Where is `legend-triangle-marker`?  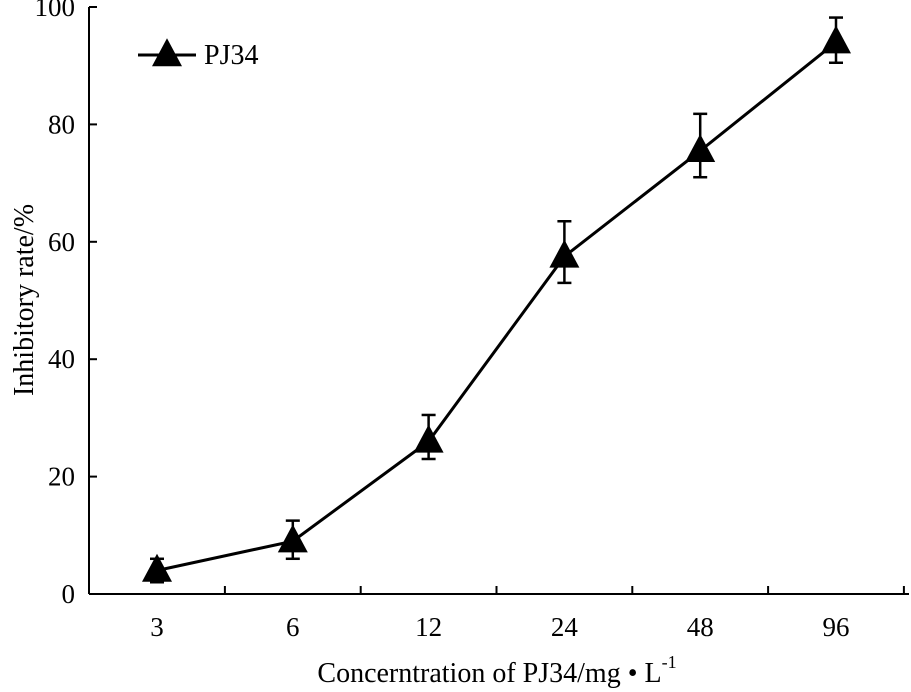 legend-triangle-marker is located at coordinates (167, 52).